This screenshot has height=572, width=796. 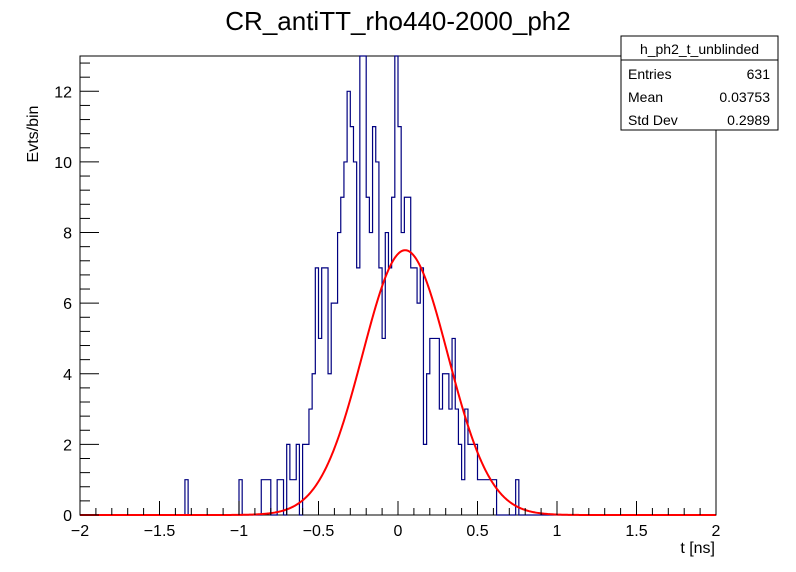 What do you see at coordinates (748, 120) in the screenshot?
I see `stats-stddev-value: 0.2989` at bounding box center [748, 120].